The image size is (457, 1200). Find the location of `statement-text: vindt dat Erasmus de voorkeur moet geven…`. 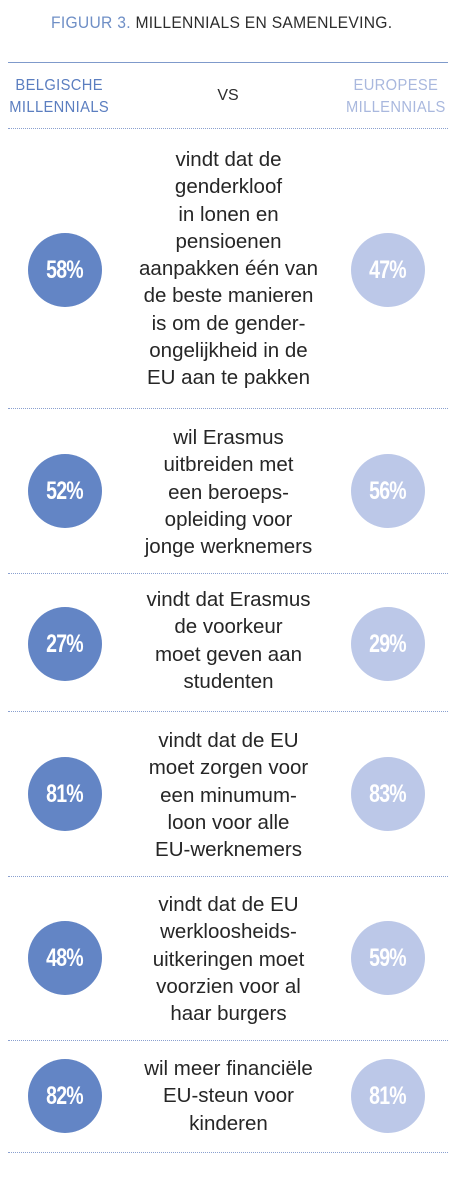

statement-text: vindt dat Erasmus de voorkeur moet geven… is located at coordinates (228, 640).